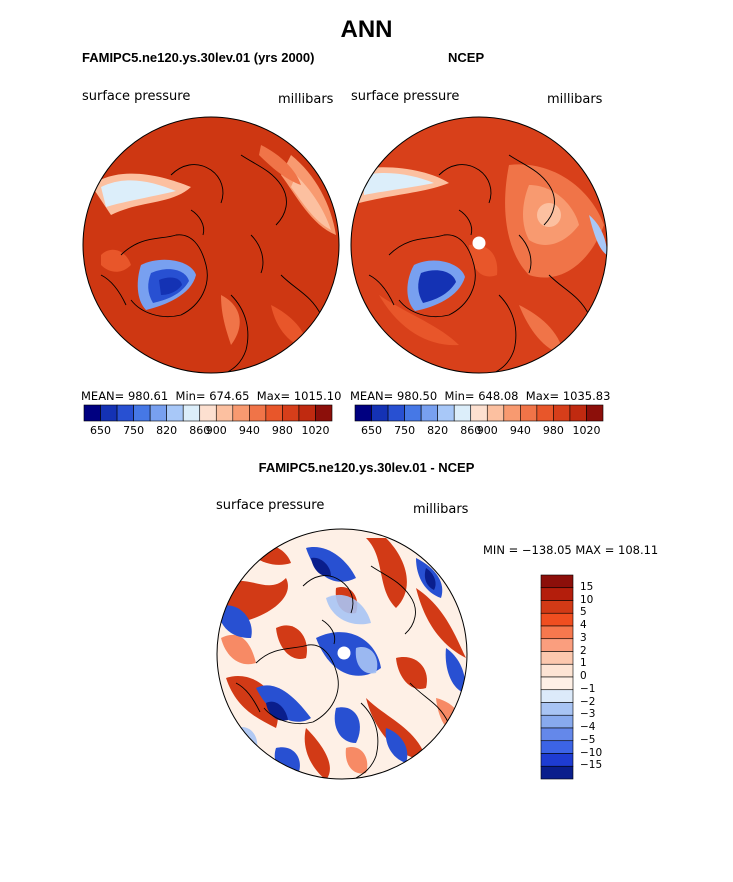  What do you see at coordinates (366, 29) in the screenshot?
I see `figure-title: ANN` at bounding box center [366, 29].